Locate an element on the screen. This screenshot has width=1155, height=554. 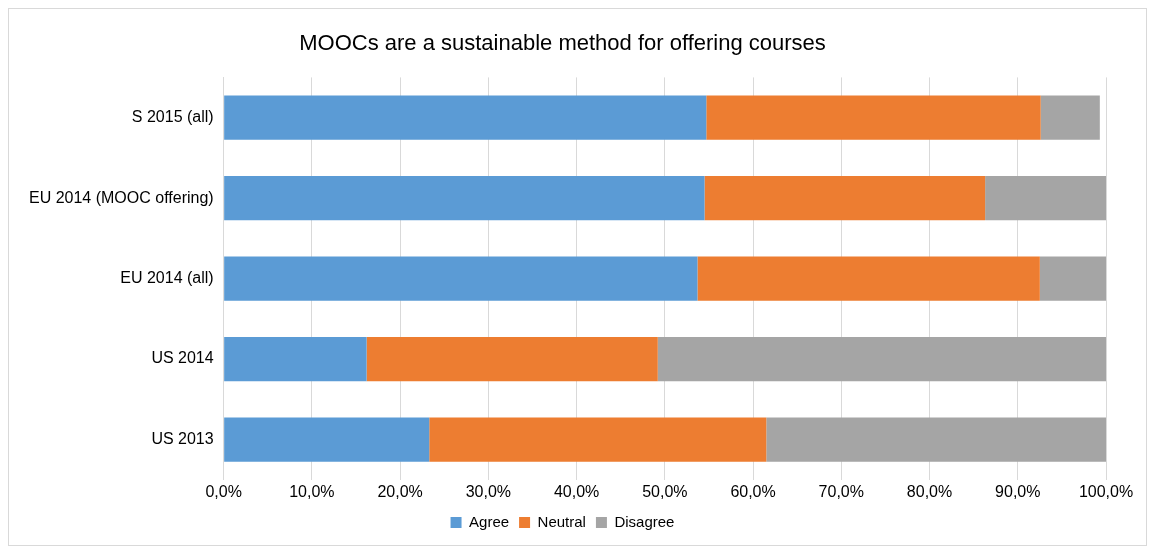
chart-title: MOOCs are a sustainable method for offering courses is located at coordinates (562, 43).